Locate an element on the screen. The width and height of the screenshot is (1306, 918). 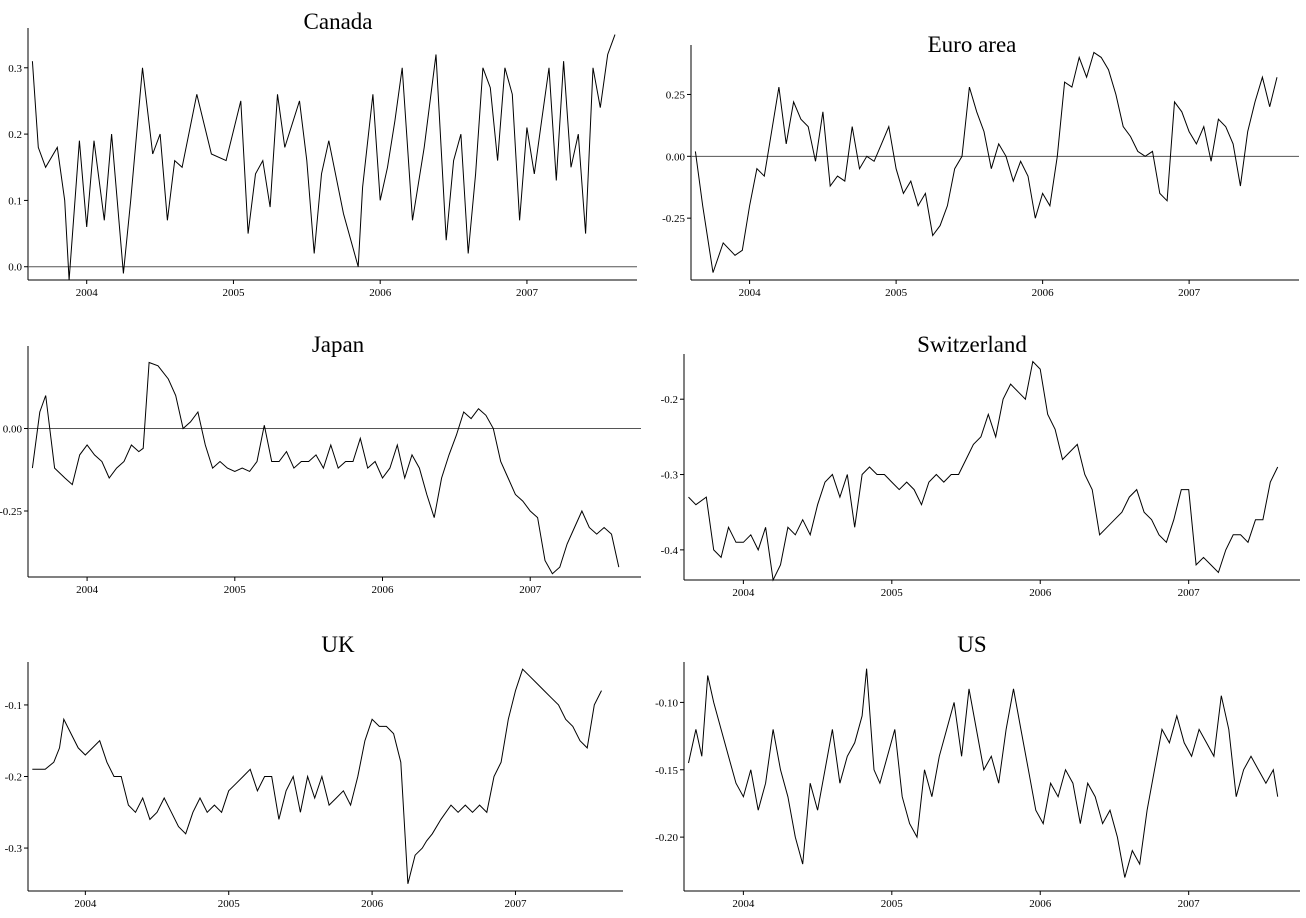
chart-panel: US -0.20 -0.15 -0.10 2004 2005 2006 2007 is located at coordinates (977, 771).